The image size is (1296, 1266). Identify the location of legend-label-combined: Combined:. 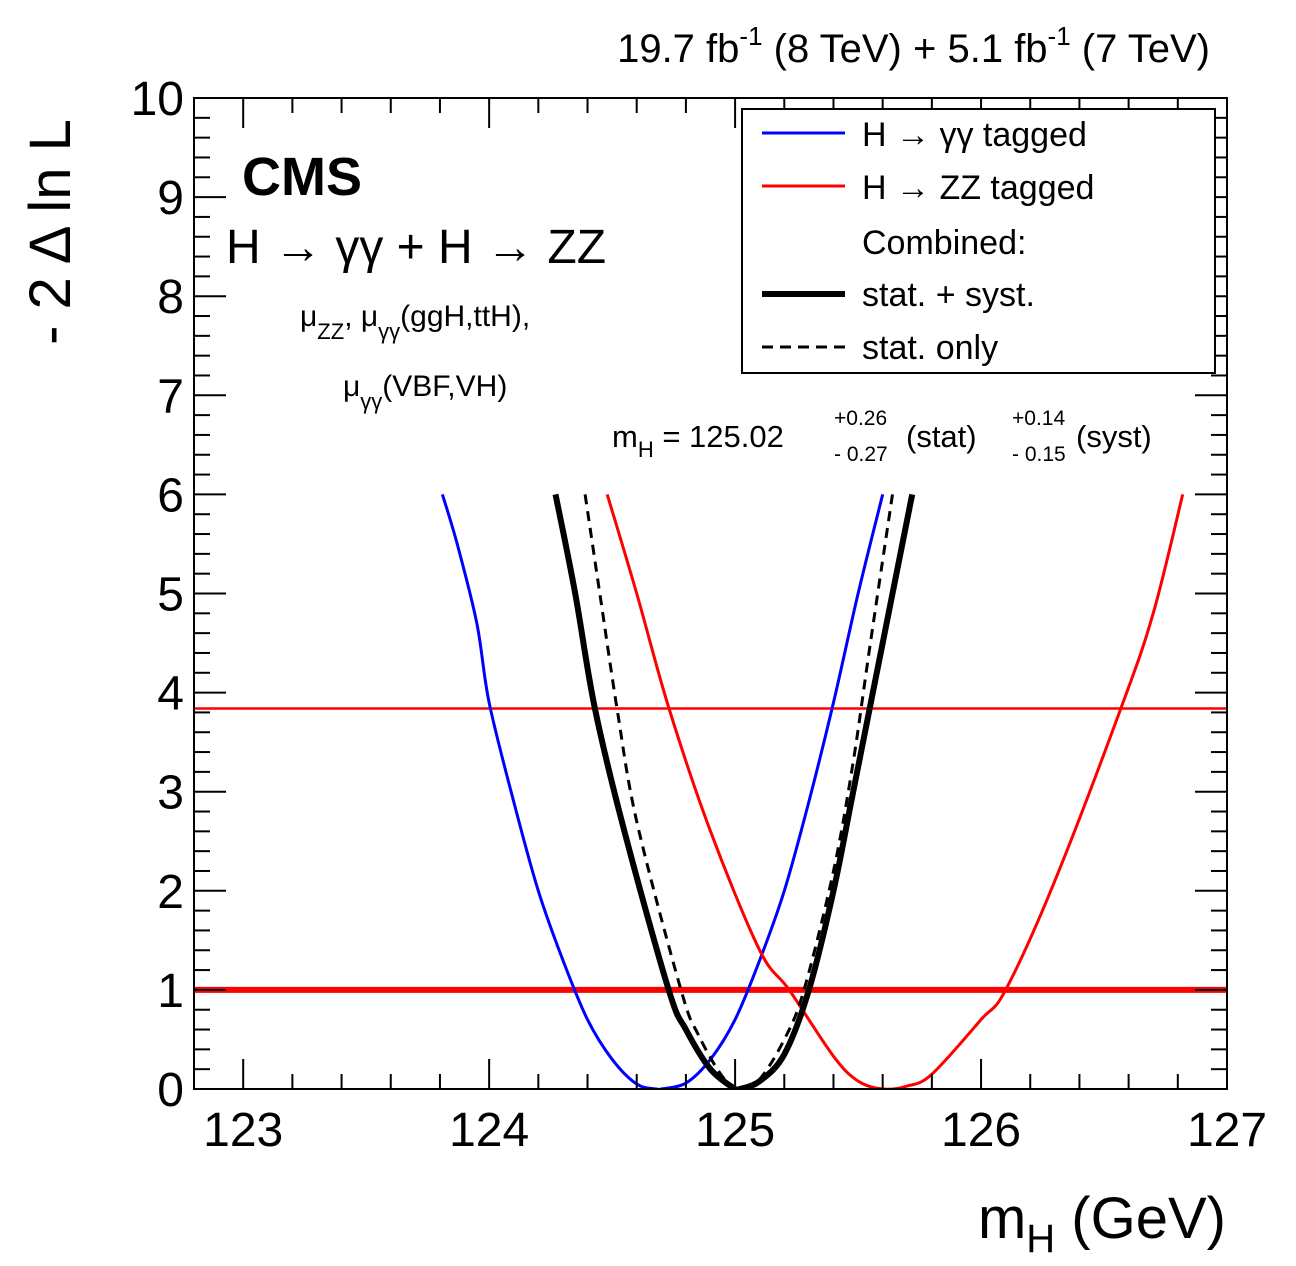
(944, 243).